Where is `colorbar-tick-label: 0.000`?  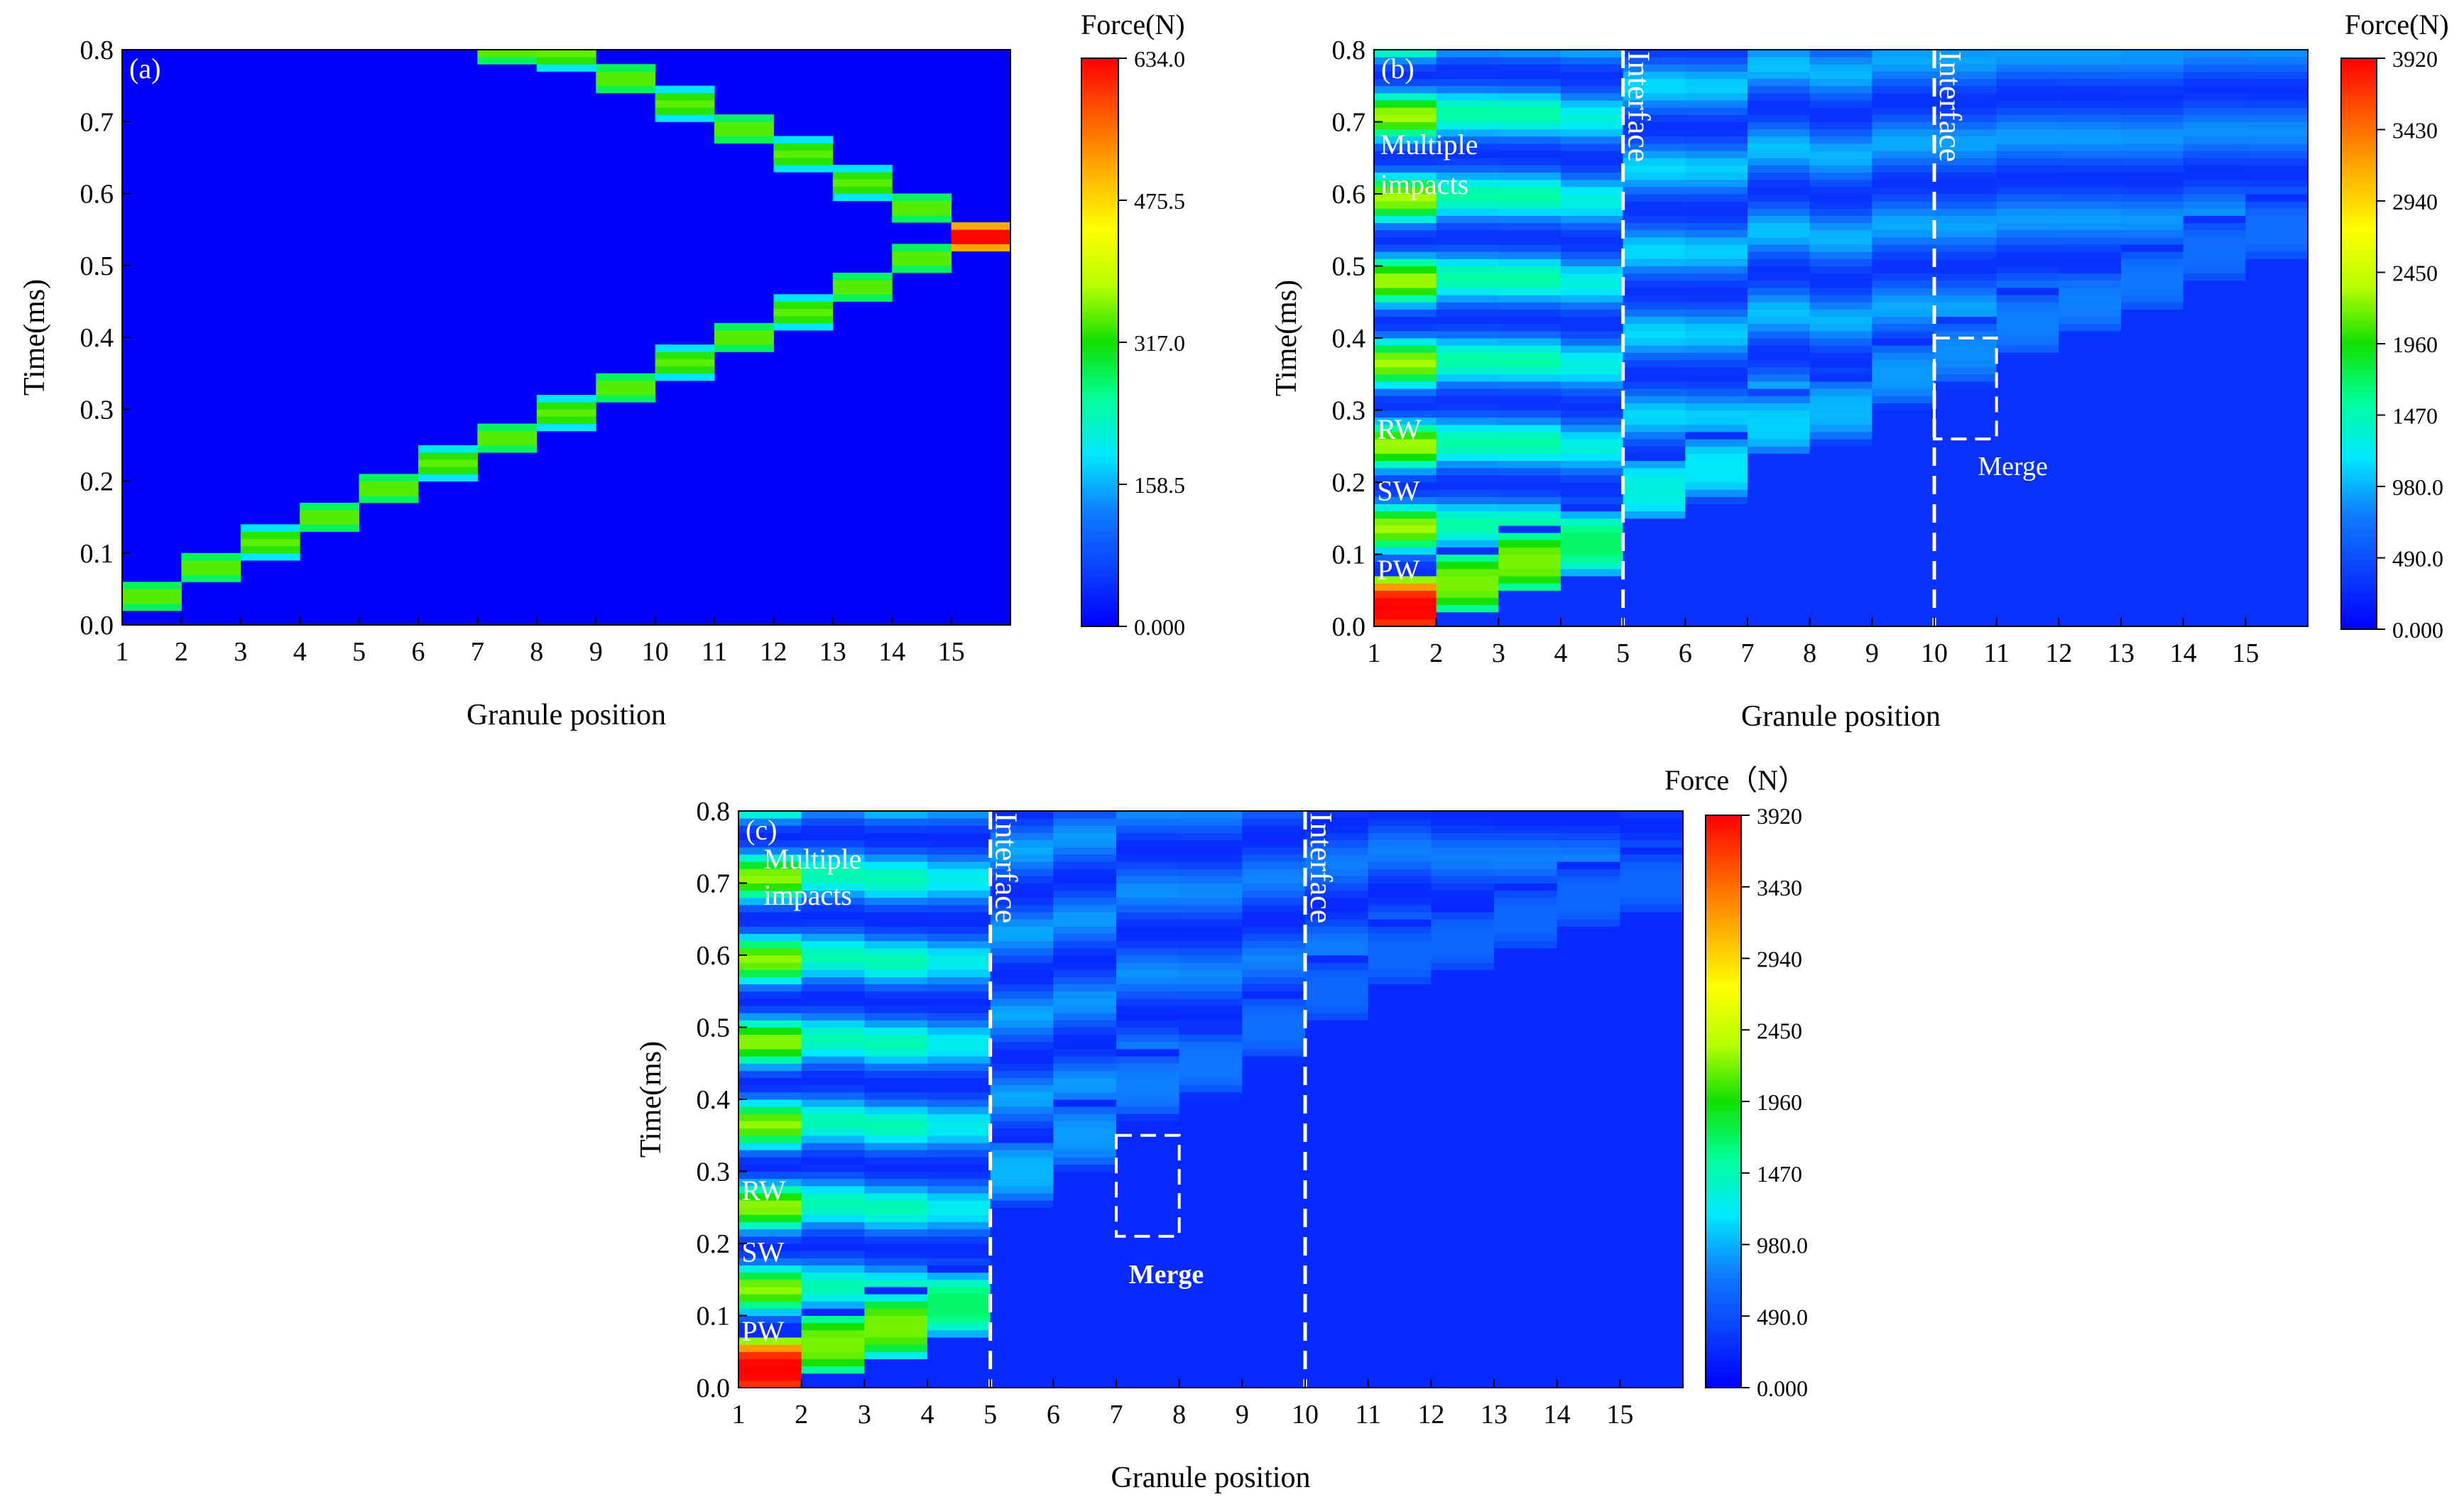 colorbar-tick-label: 0.000 is located at coordinates (2417, 630).